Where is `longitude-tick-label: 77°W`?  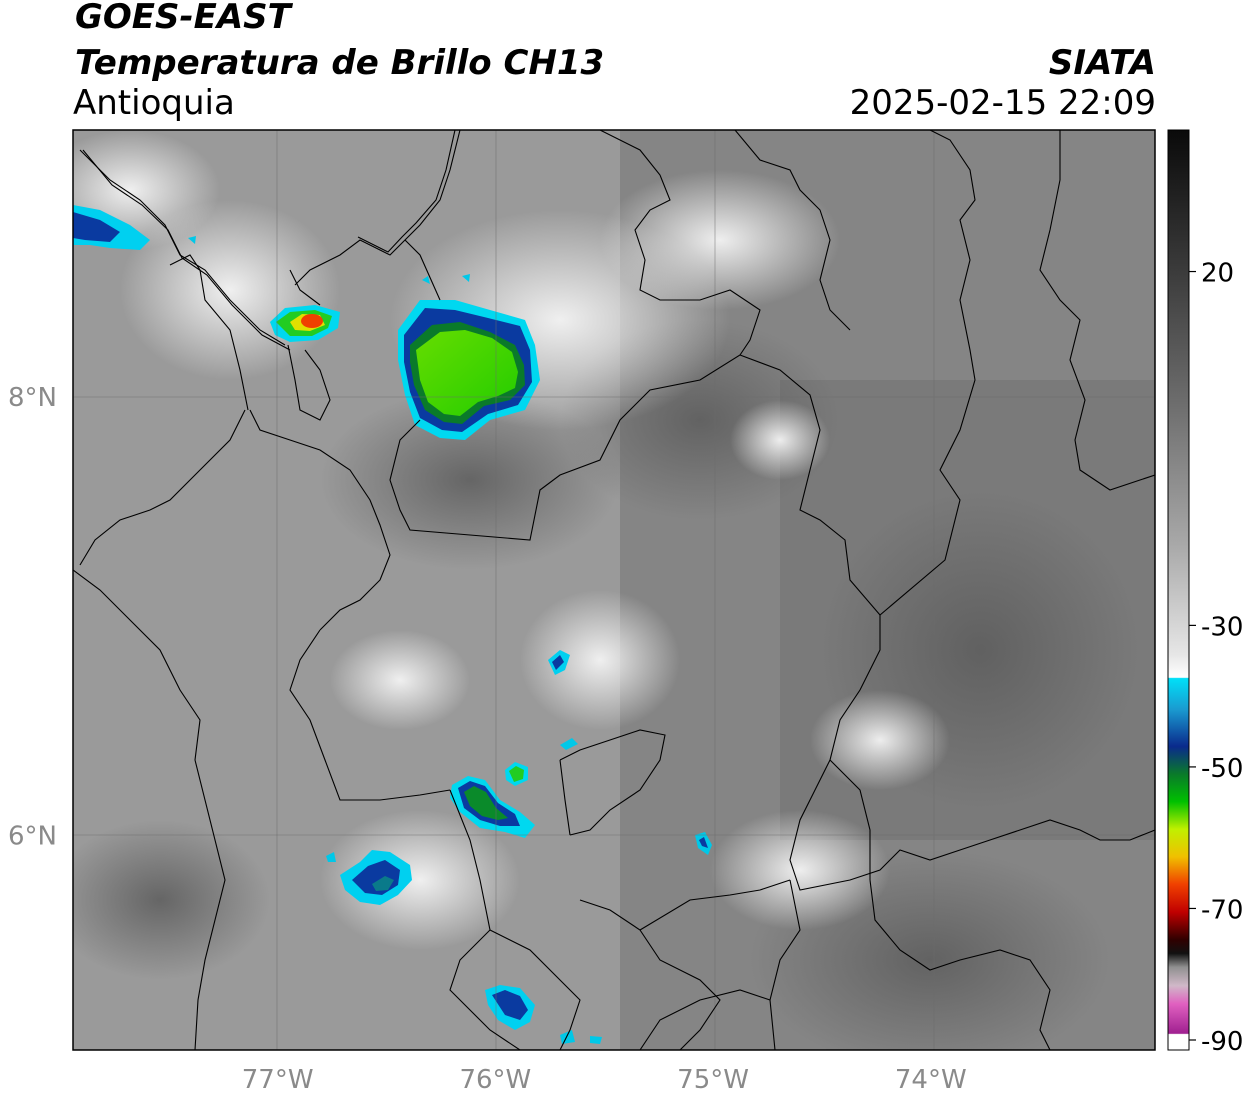 longitude-tick-label: 77°W is located at coordinates (278, 1080).